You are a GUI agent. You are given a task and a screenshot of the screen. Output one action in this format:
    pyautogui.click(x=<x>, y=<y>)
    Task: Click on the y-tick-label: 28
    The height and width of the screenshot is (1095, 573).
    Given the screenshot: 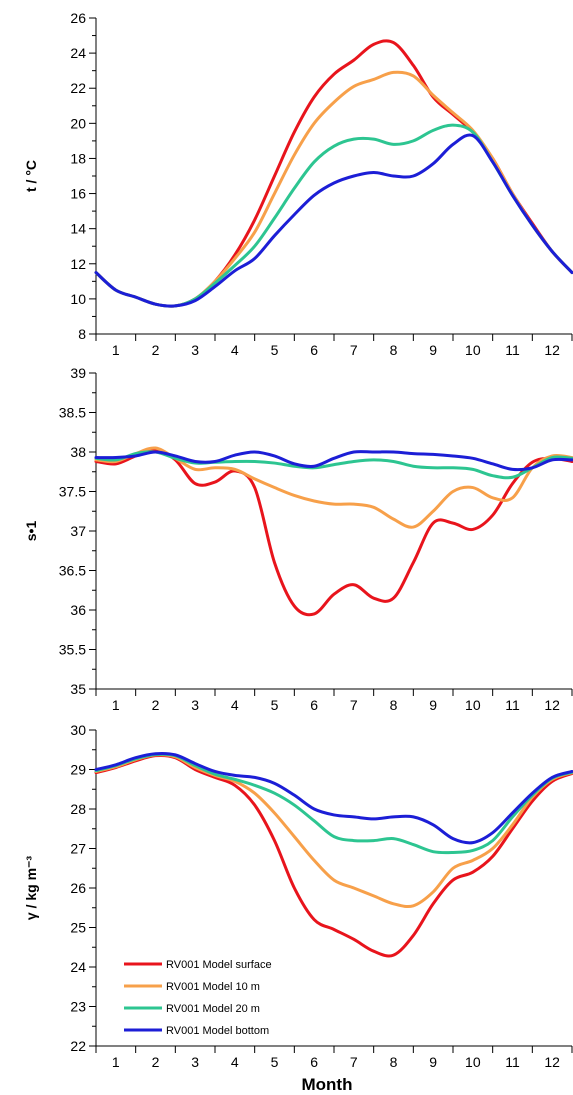 What is the action you would take?
    pyautogui.click(x=78, y=809)
    